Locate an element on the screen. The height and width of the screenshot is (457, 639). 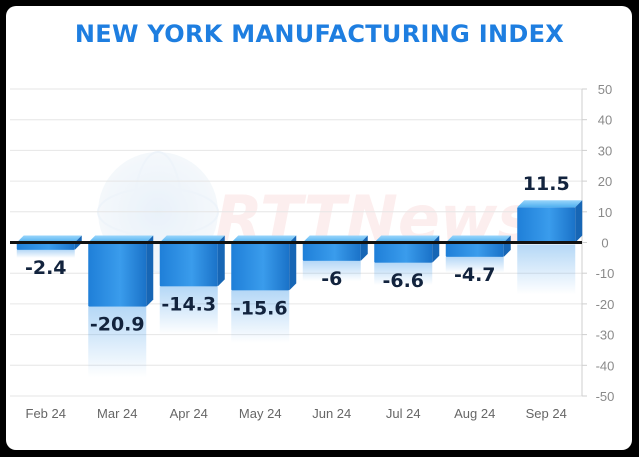
chart-title: NEW YORK MANUFACTURING INDEX is located at coordinates (319, 34).